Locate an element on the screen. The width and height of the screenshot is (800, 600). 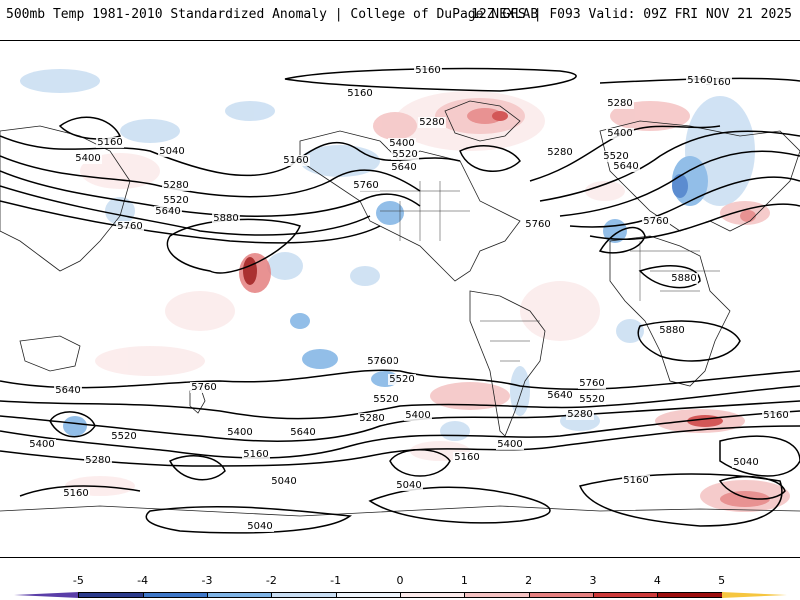
colorbar-tick-label: 3 is located at coordinates (593, 580).